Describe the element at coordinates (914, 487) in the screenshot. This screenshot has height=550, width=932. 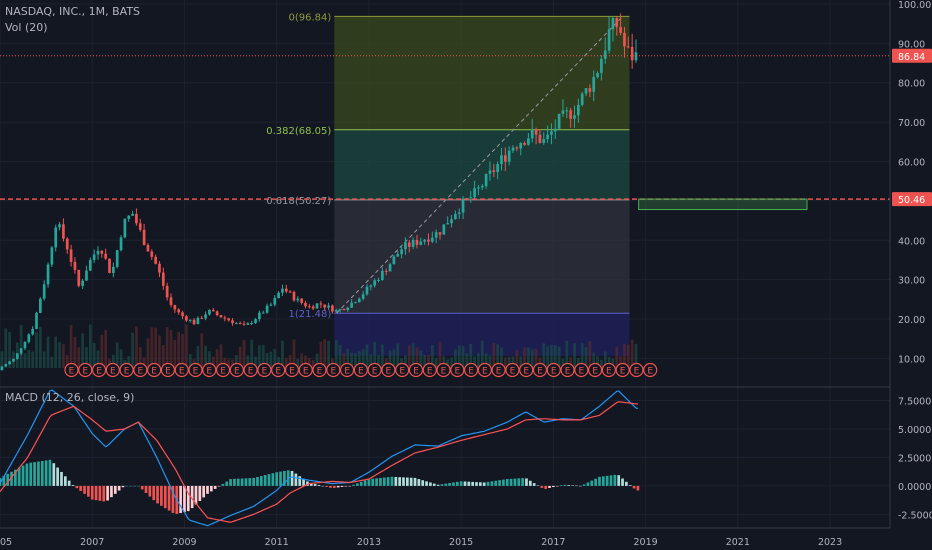
I see `macd-tick-label: 0.0000` at that location.